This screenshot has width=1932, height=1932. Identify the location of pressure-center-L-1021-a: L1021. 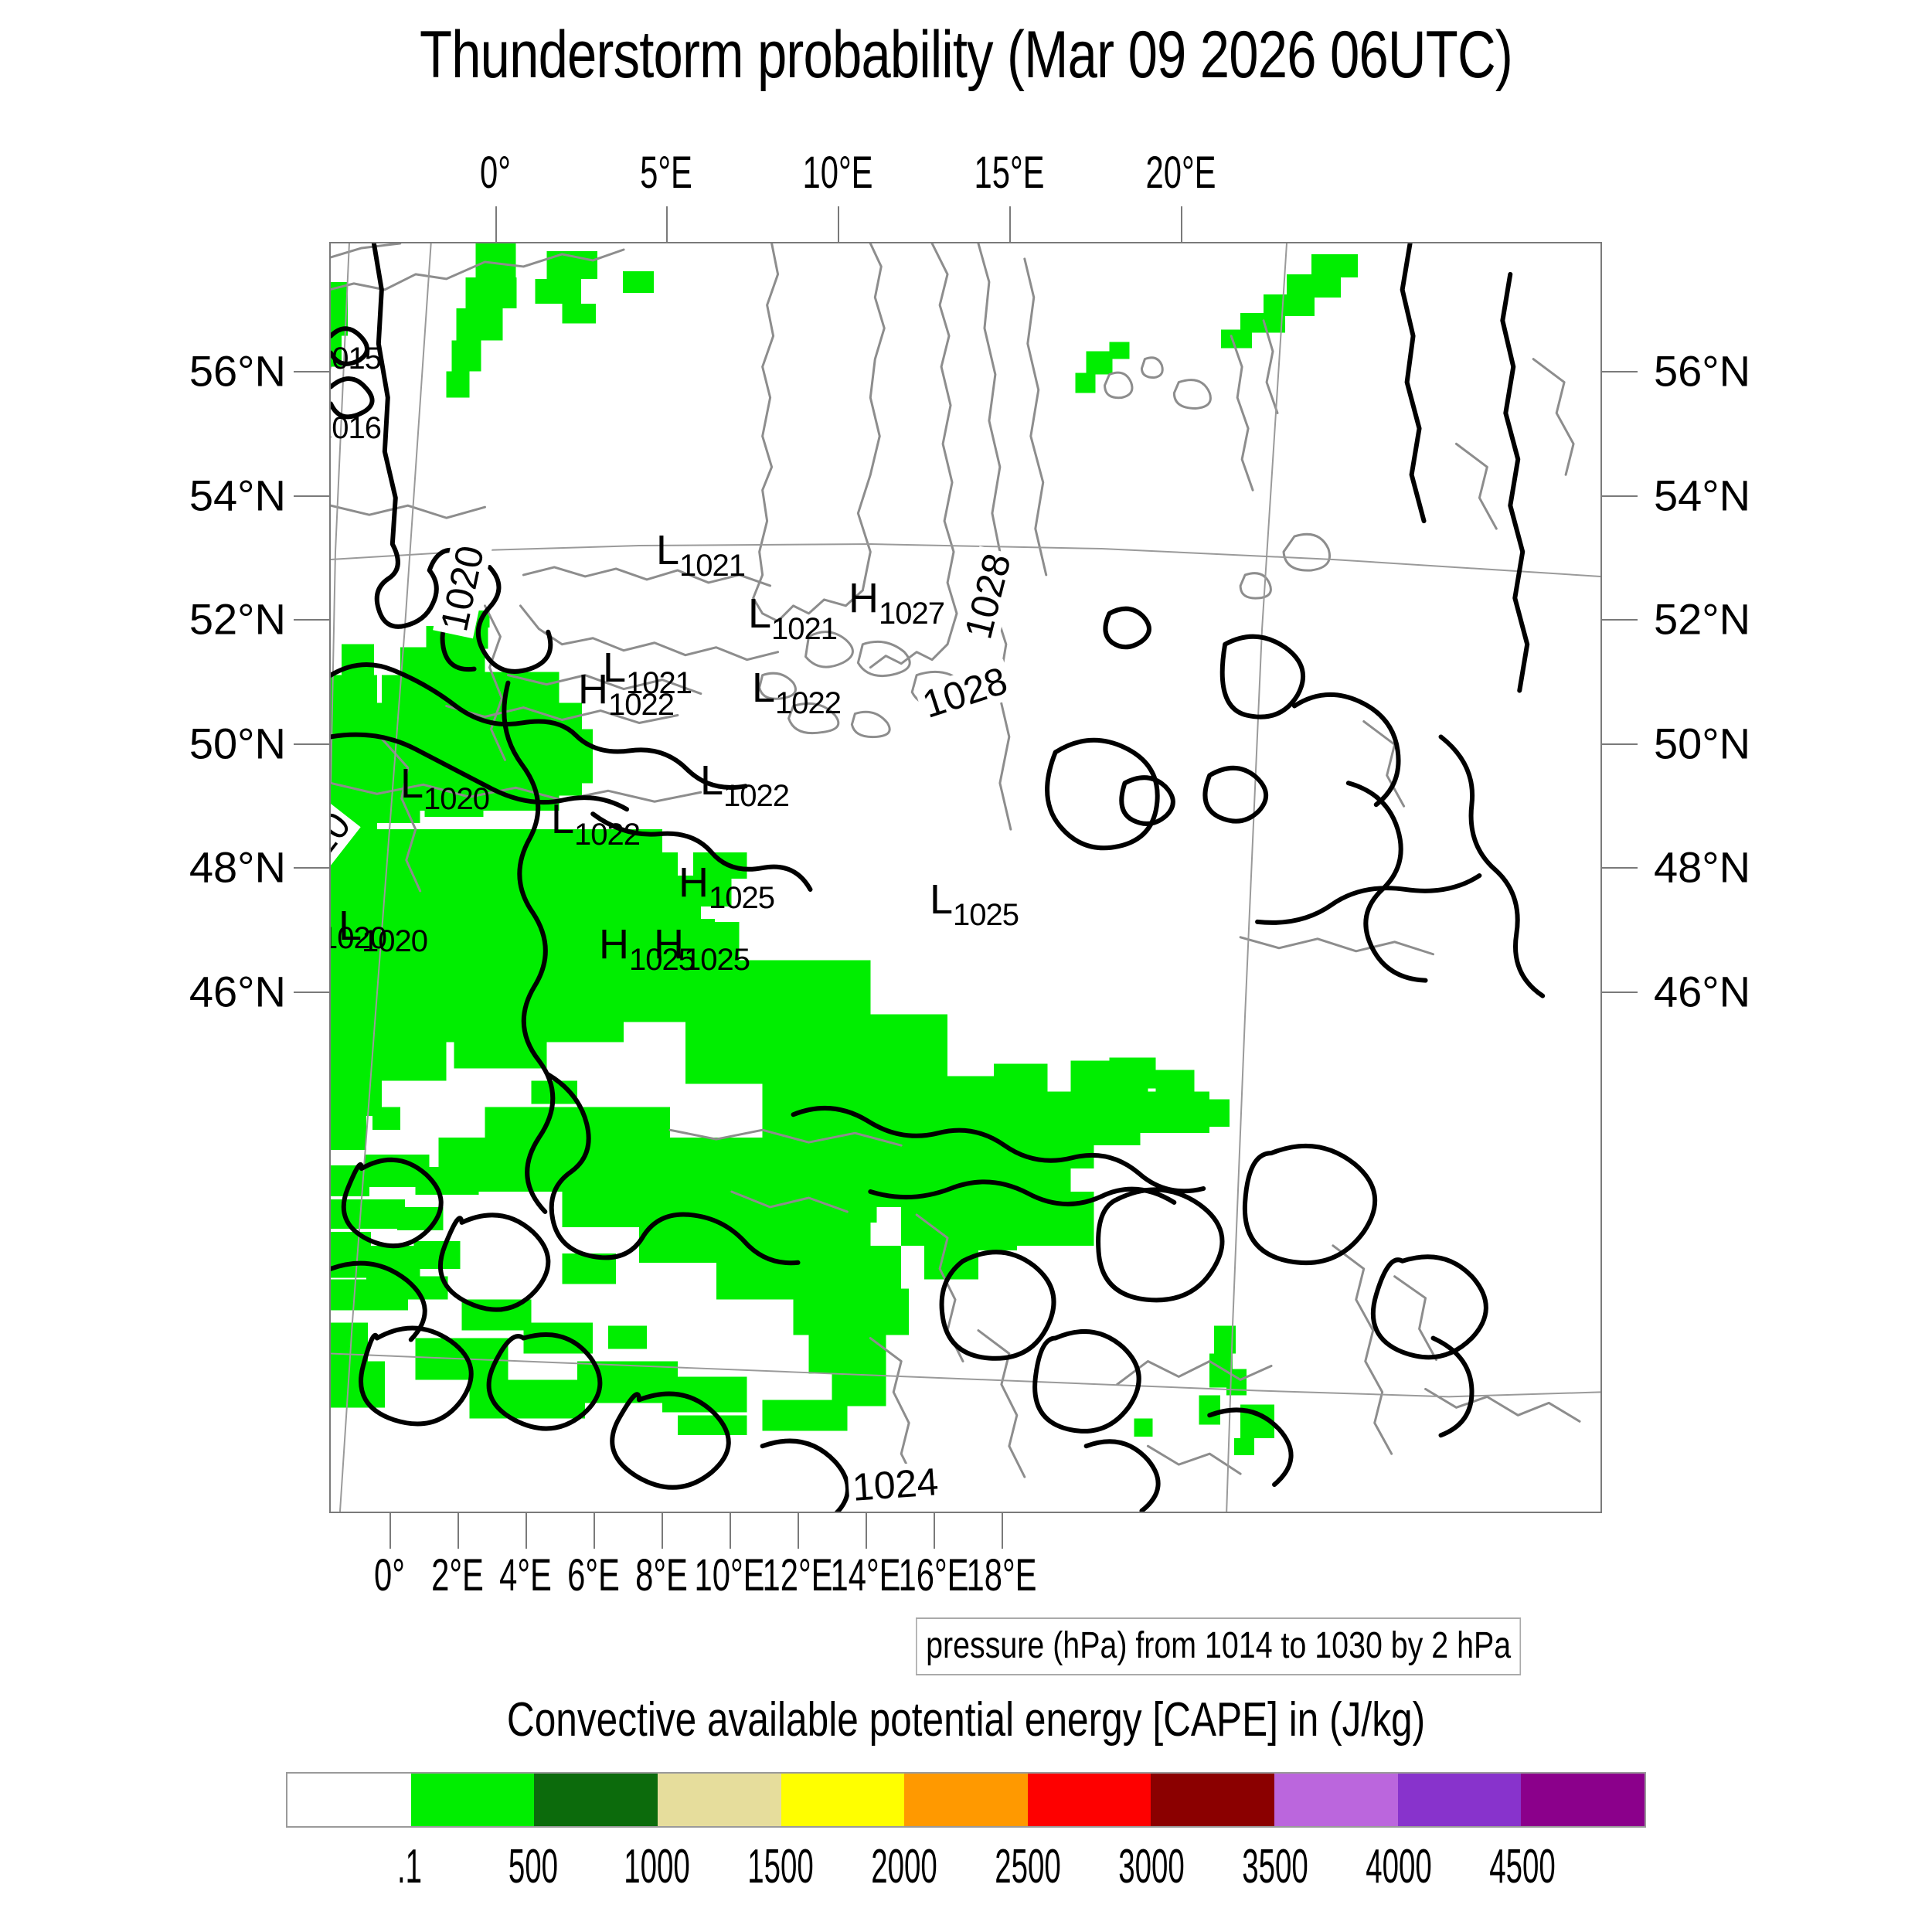
(701, 555).